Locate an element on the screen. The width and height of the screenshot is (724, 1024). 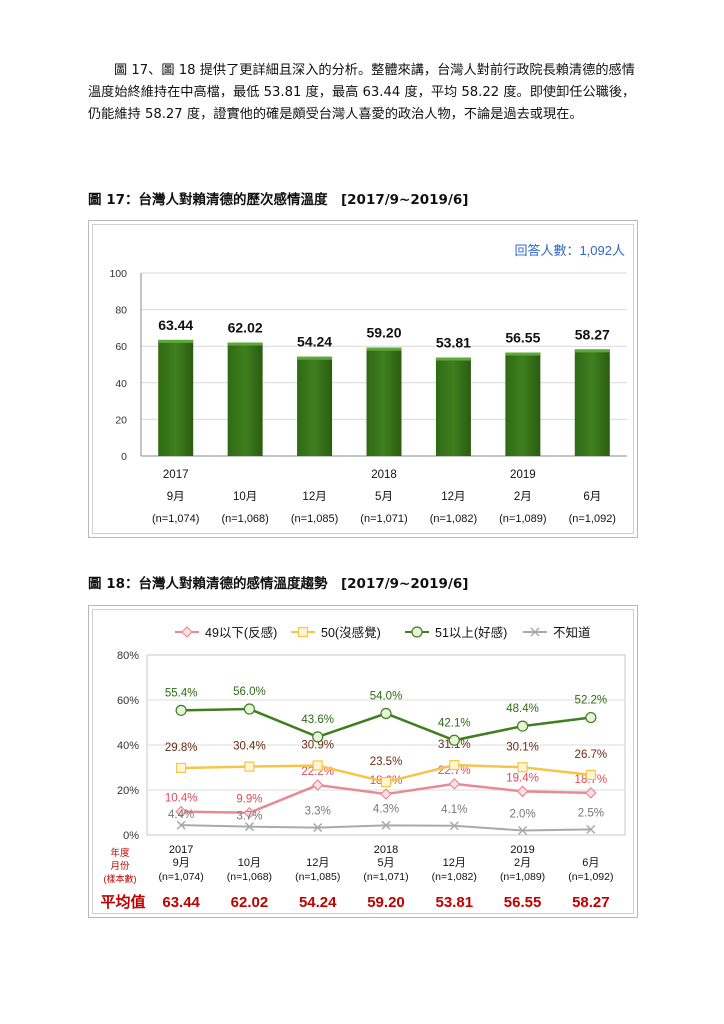
bar-value-label: 62.02 is located at coordinates (245, 328).